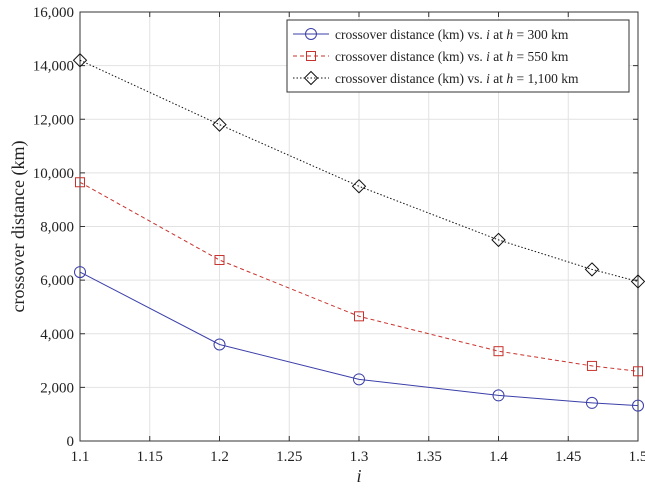 The height and width of the screenshot is (496, 645). I want to click on x-tick-label: 1.3, so click(359, 457).